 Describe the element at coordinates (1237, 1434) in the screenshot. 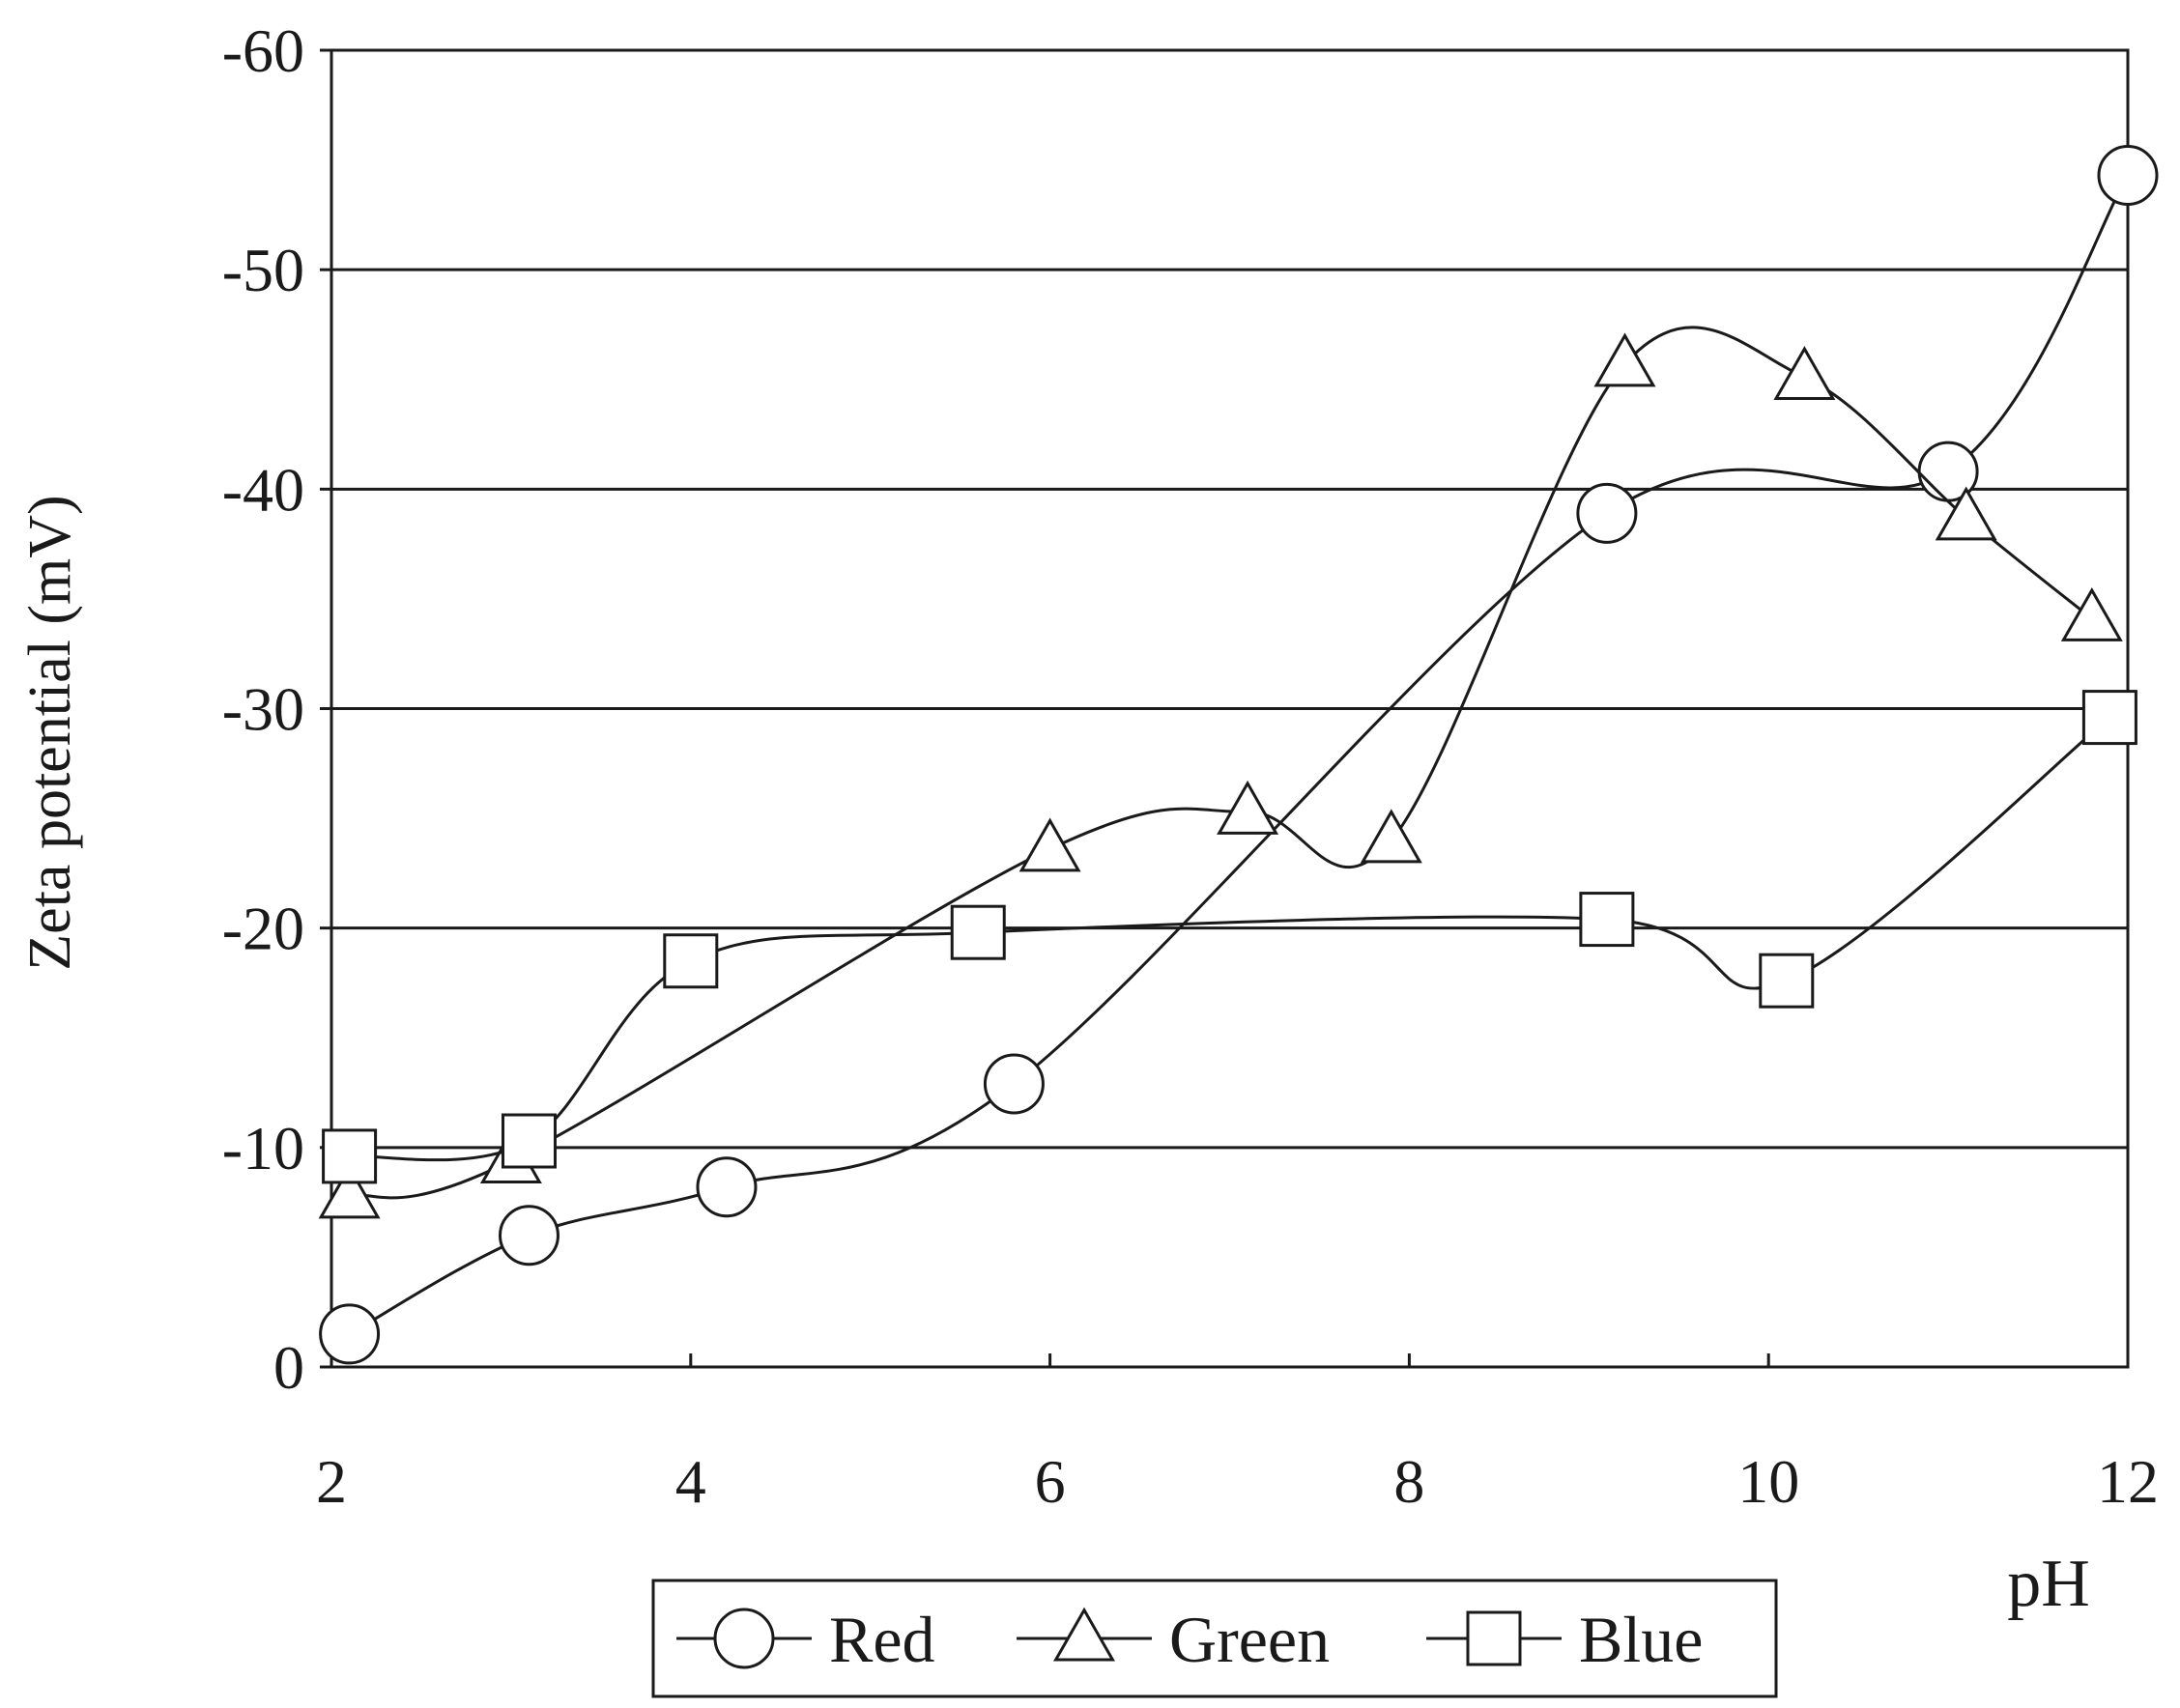

I see `x-axis-ticks: 2 4 6 8 10 12` at that location.